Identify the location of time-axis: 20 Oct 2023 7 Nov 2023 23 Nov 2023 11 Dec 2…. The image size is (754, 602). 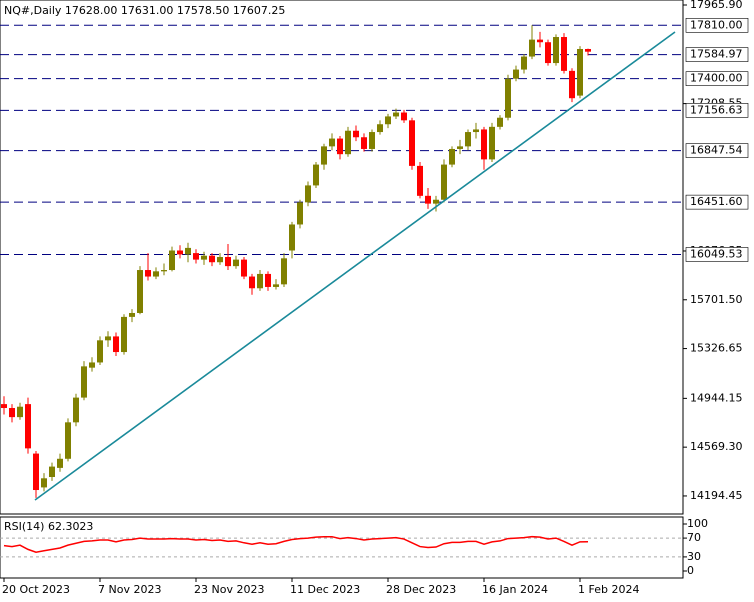
(320, 587).